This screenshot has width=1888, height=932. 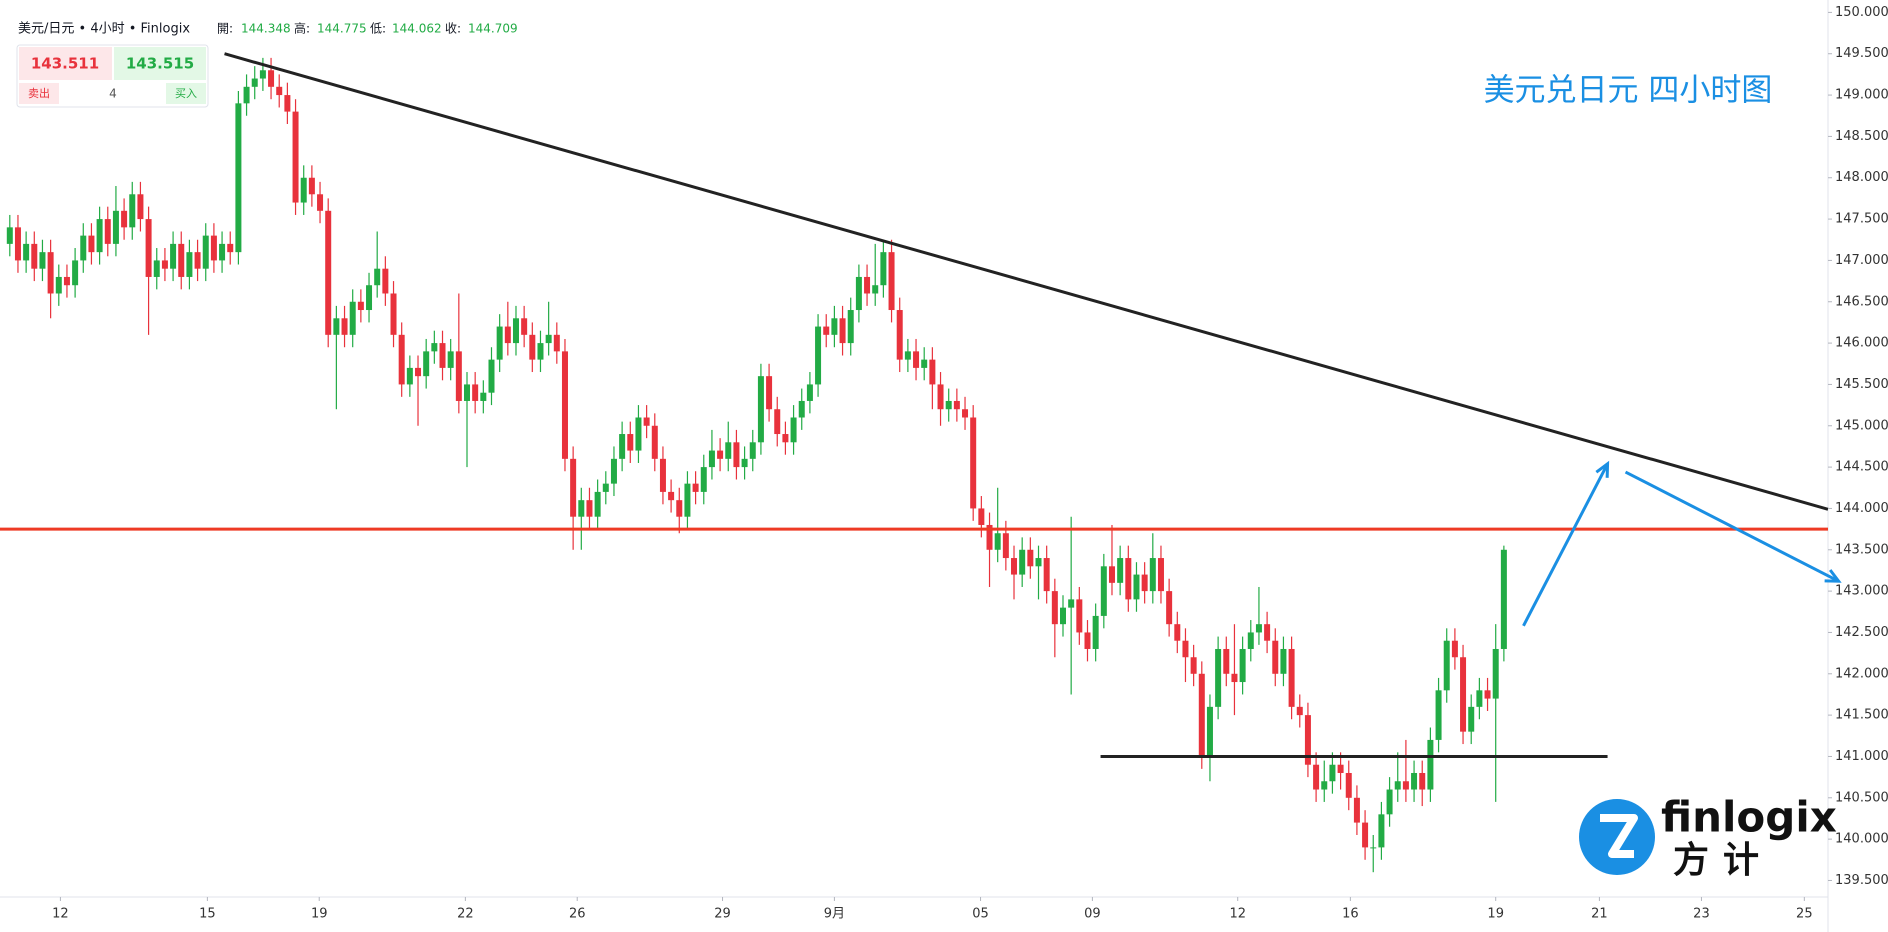 I want to click on x-tick-label: 19, so click(x=319, y=914).